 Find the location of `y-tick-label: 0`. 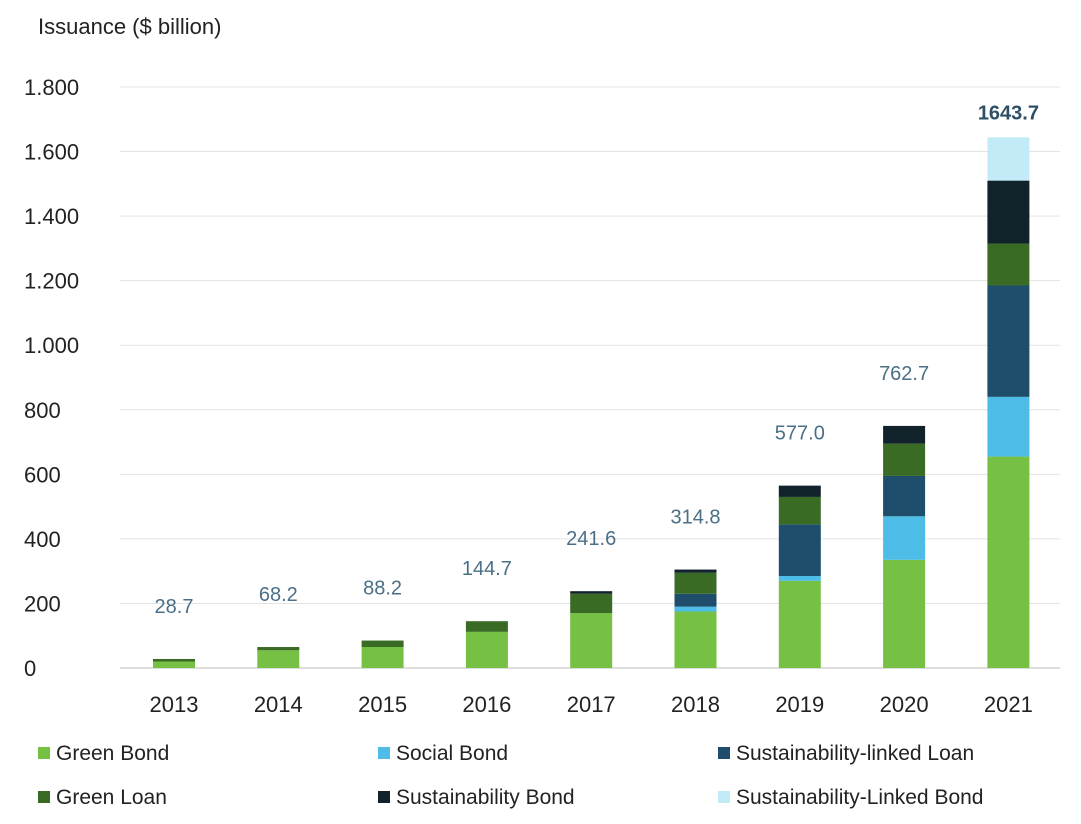

y-tick-label: 0 is located at coordinates (30, 668).